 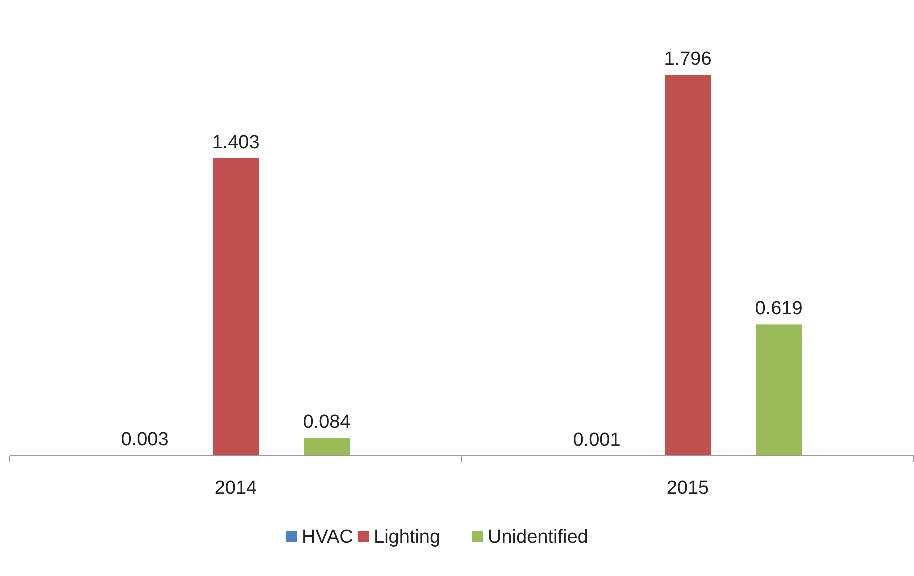 What do you see at coordinates (597, 440) in the screenshot?
I see `data-label: 0.001` at bounding box center [597, 440].